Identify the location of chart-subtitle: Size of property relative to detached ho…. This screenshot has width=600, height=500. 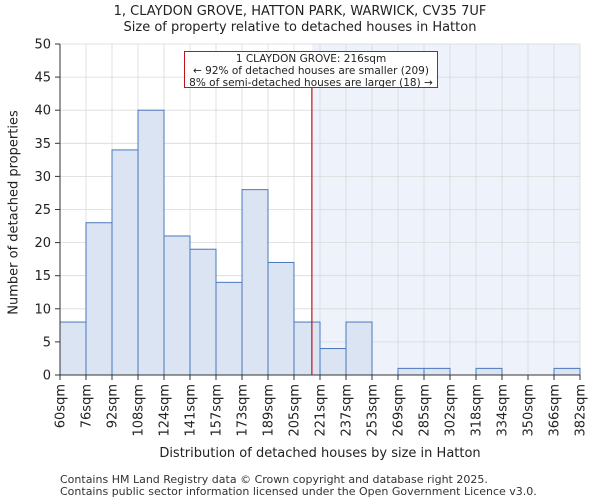
(300, 27).